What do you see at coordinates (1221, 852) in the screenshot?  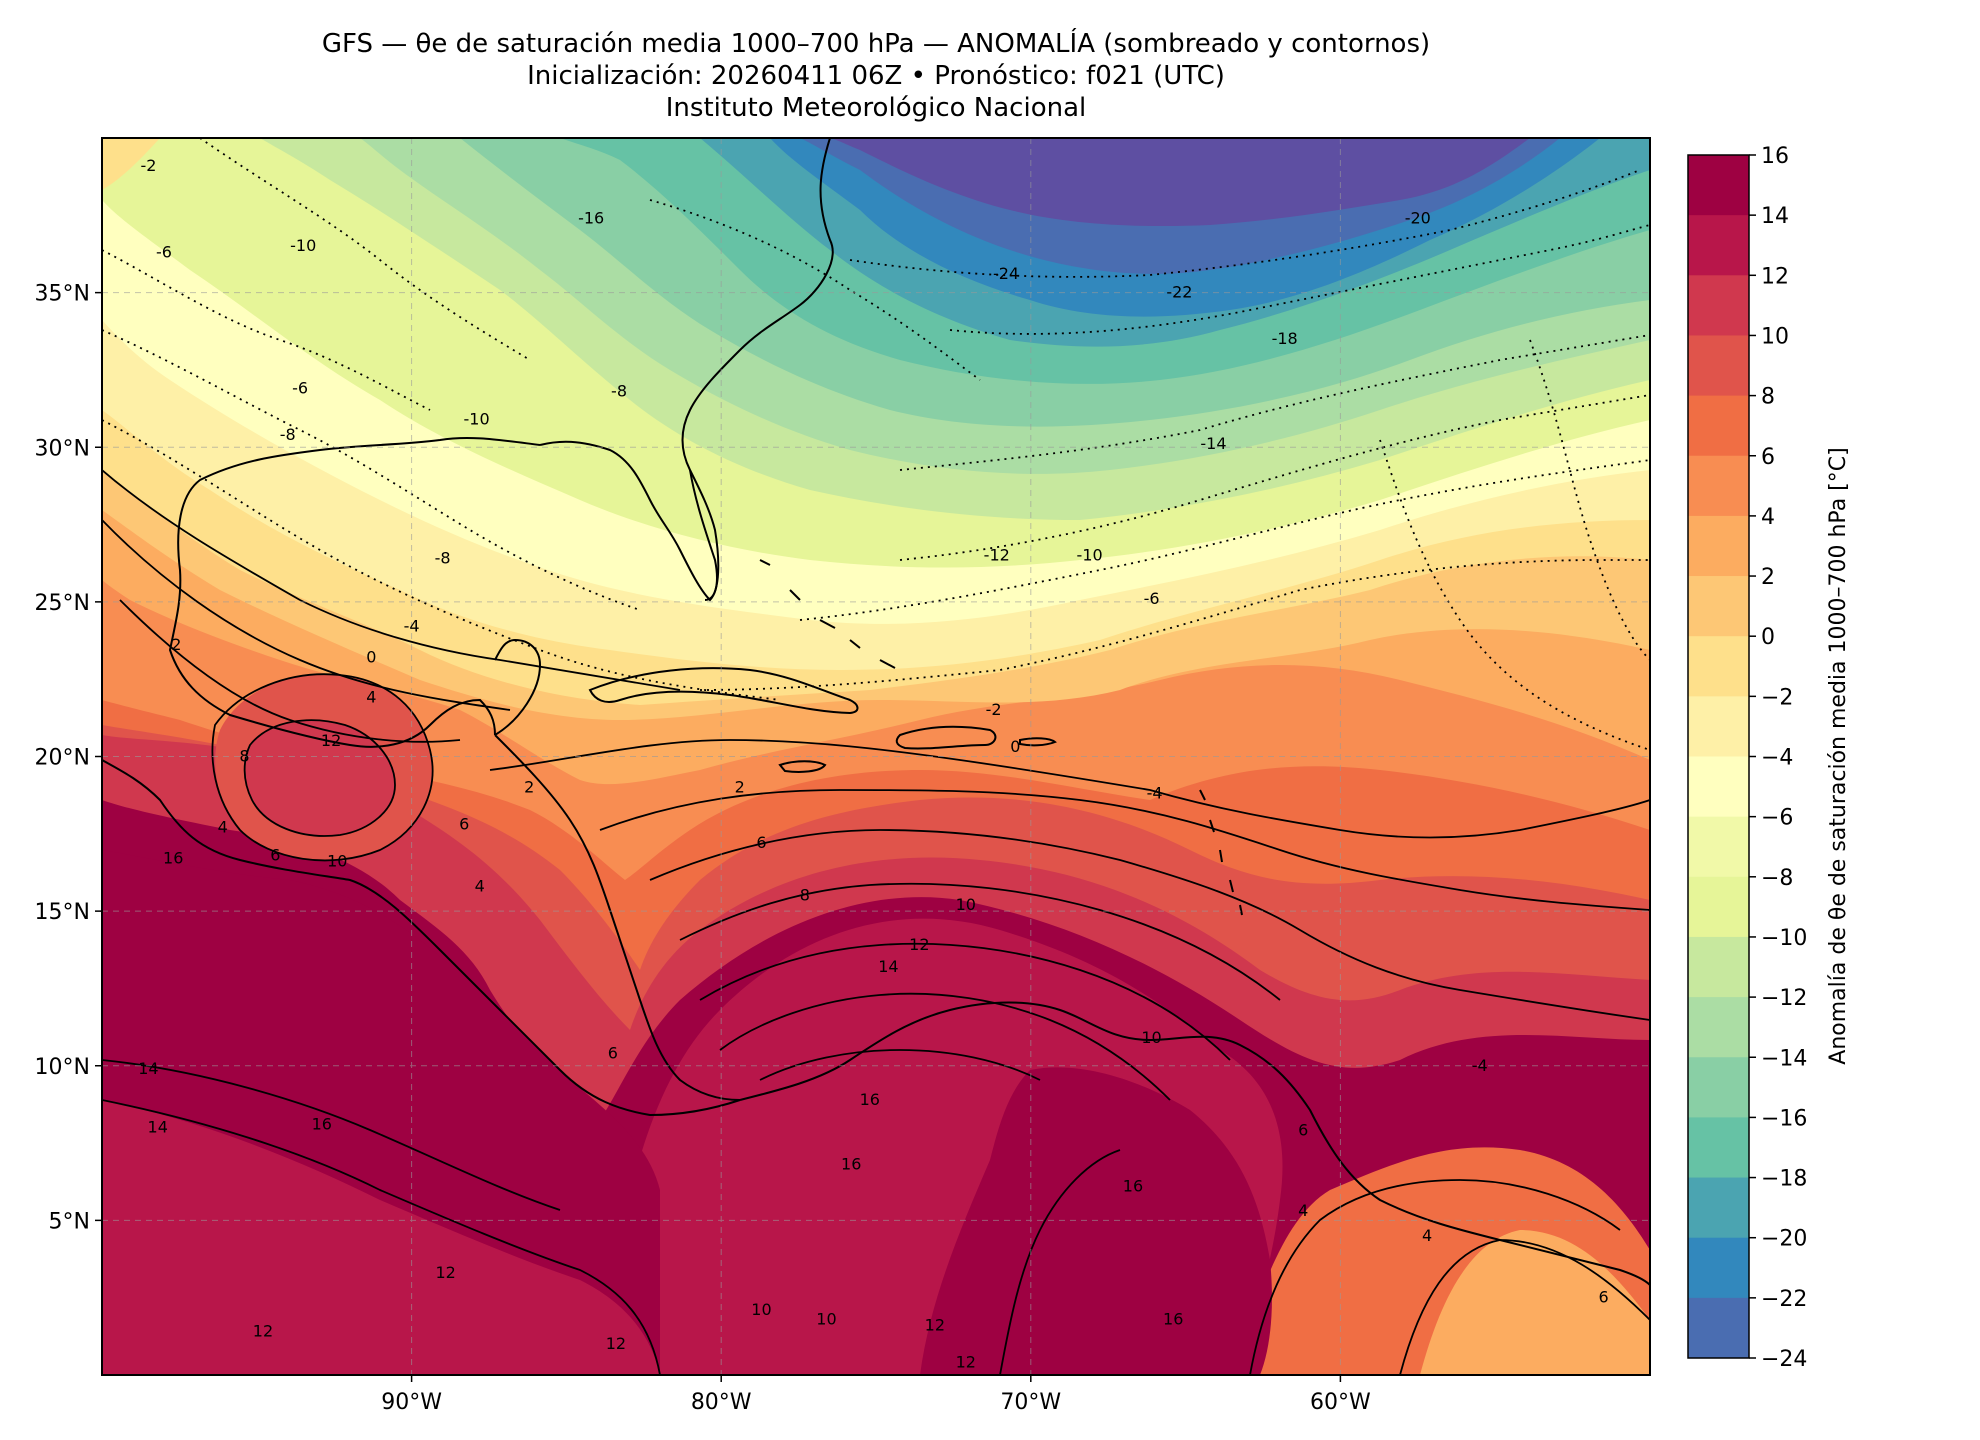 I see `coast-antilles` at bounding box center [1221, 852].